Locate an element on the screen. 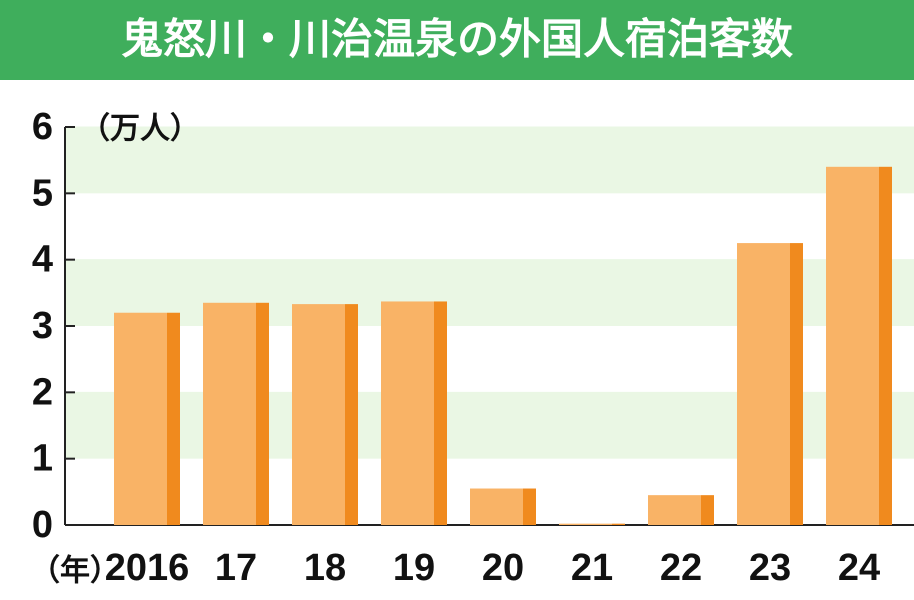  y-tick-label: 3 is located at coordinates (42, 326).